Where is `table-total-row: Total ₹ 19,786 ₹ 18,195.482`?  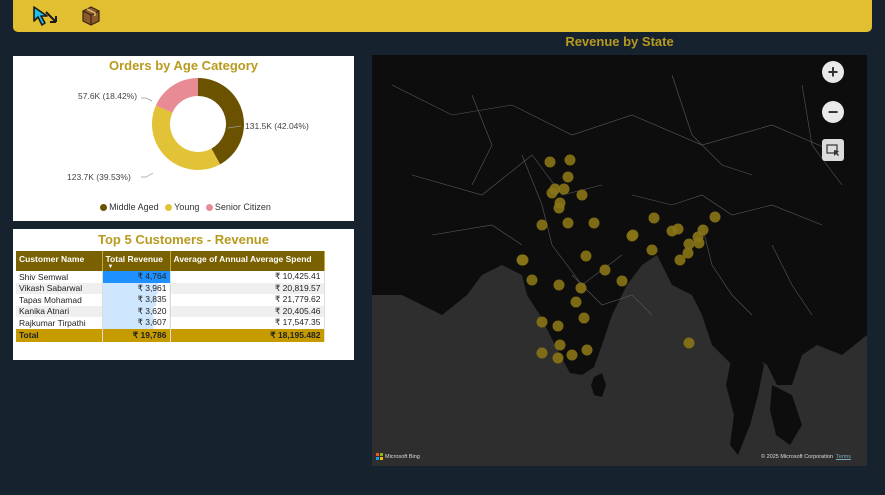 table-total-row: Total ₹ 19,786 ₹ 18,195.482 is located at coordinates (170, 335).